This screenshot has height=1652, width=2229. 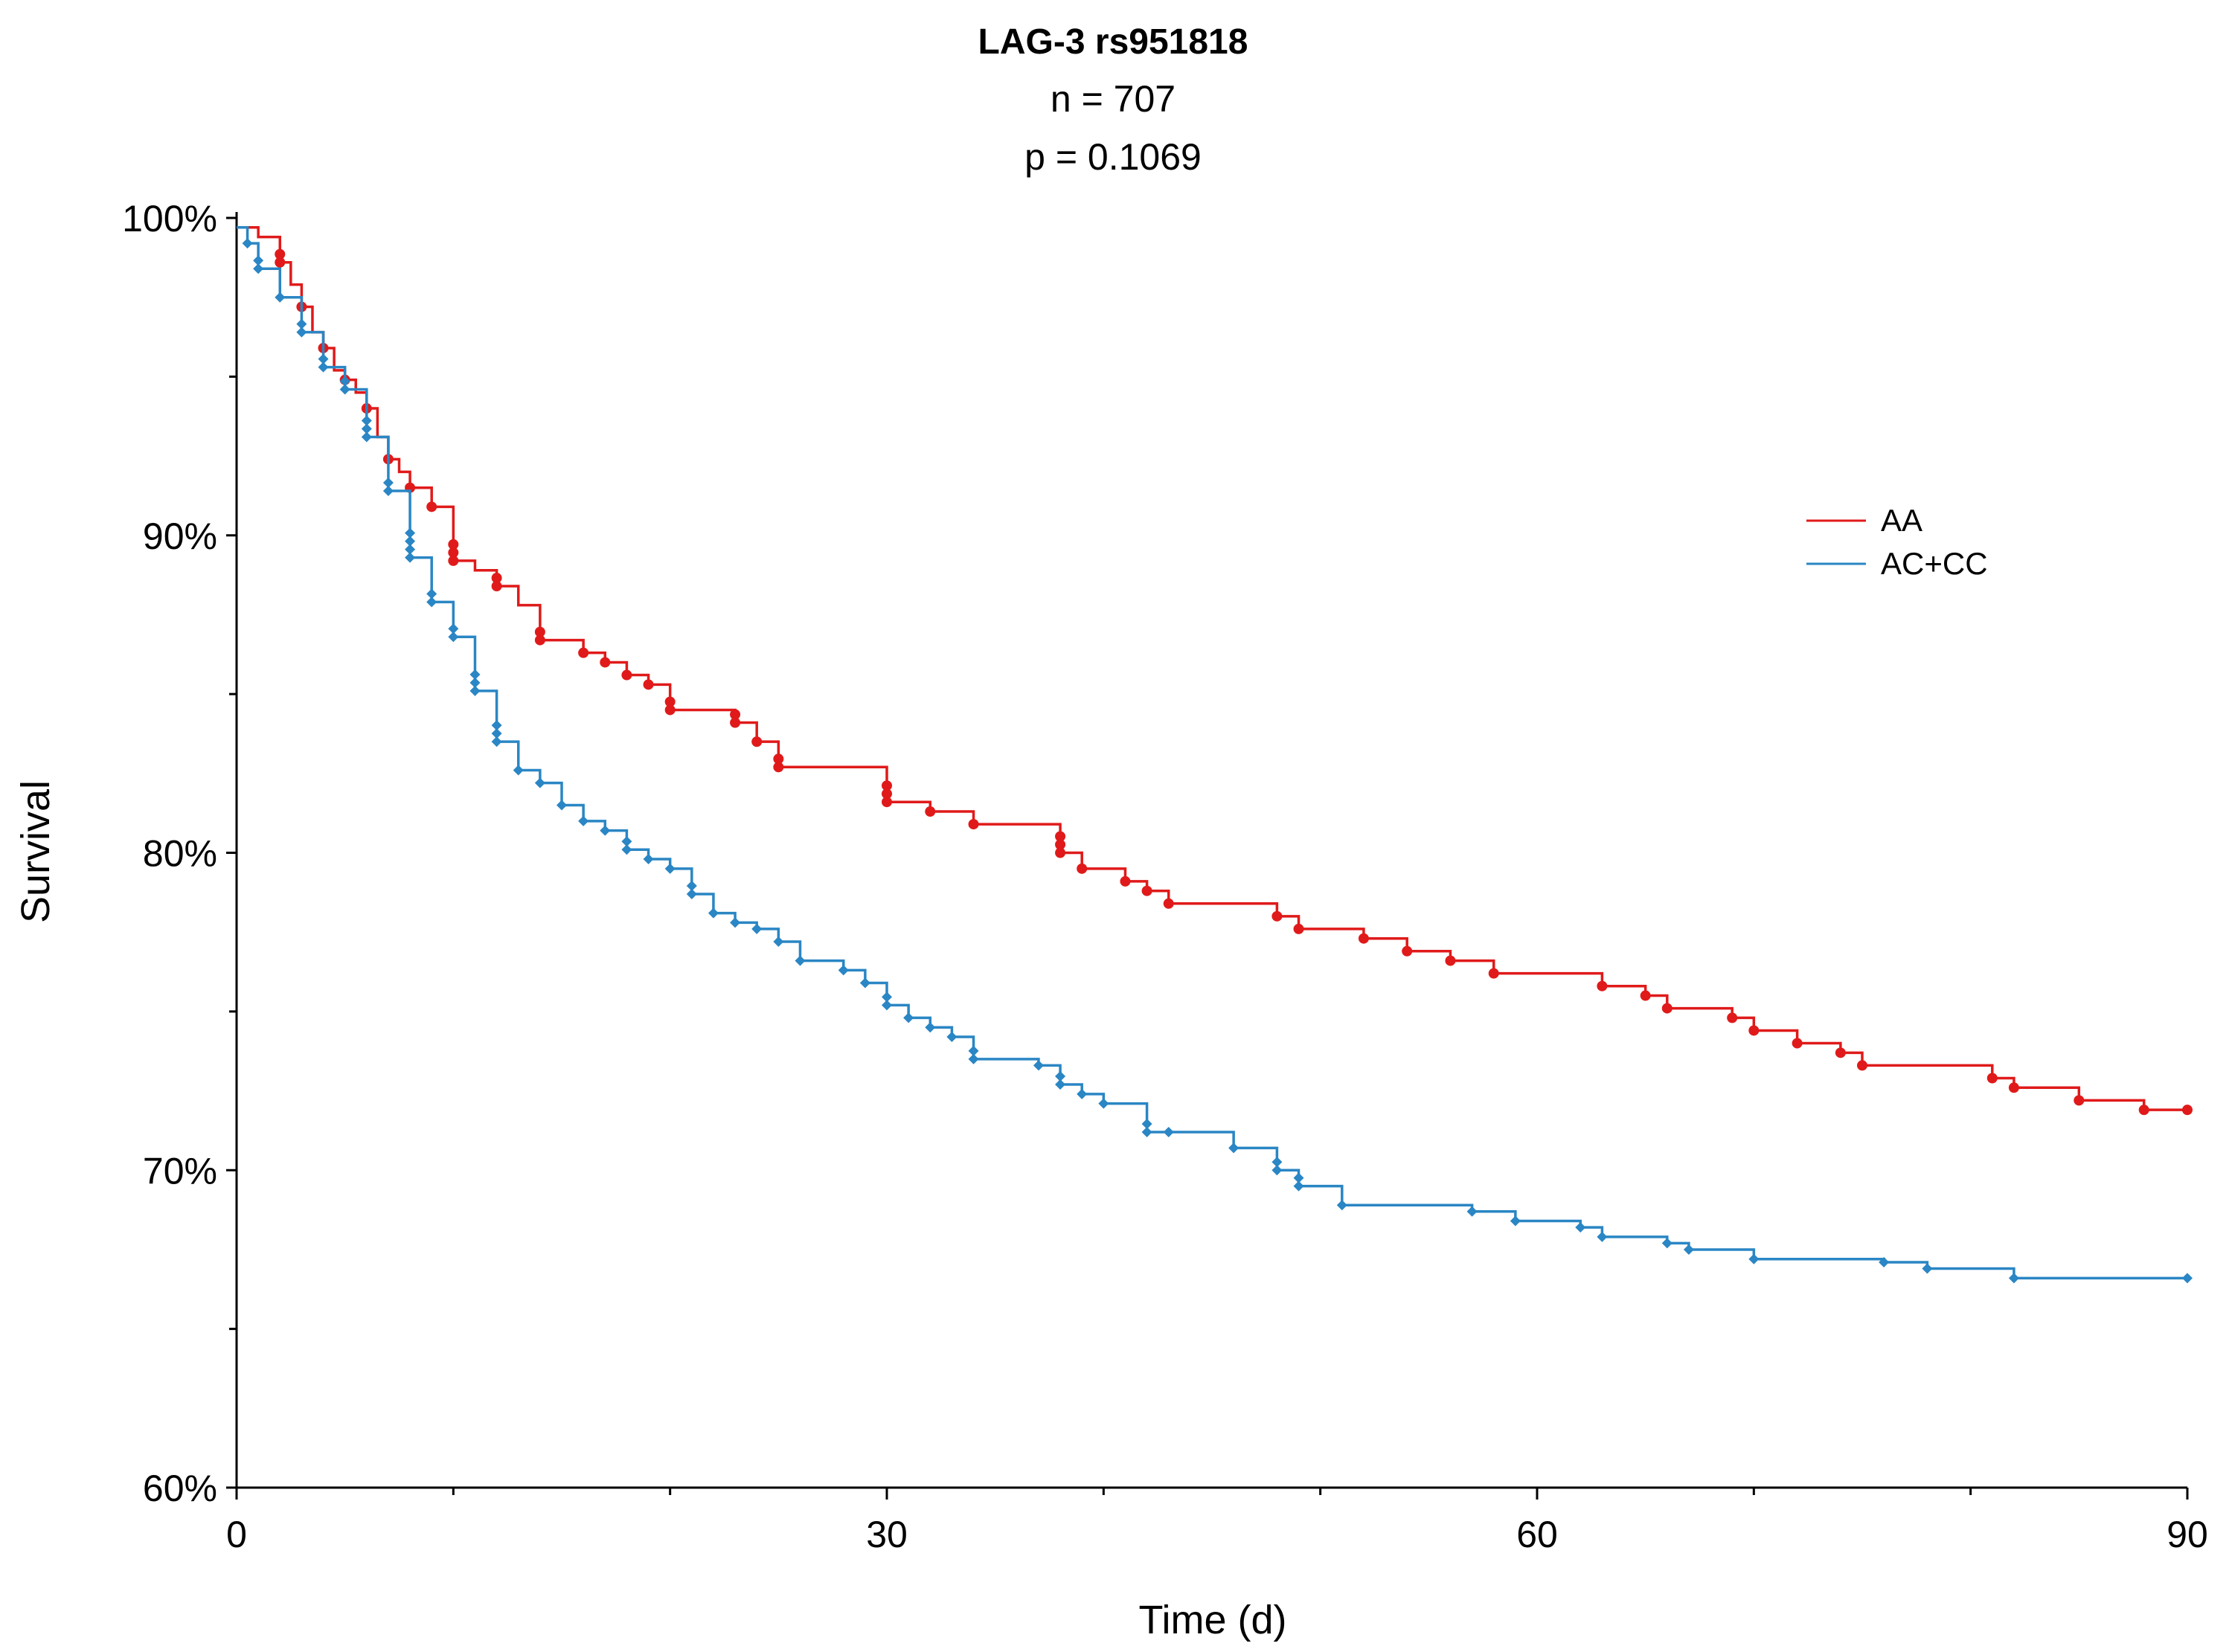 I want to click on x-tick-label: 0, so click(x=237, y=1535).